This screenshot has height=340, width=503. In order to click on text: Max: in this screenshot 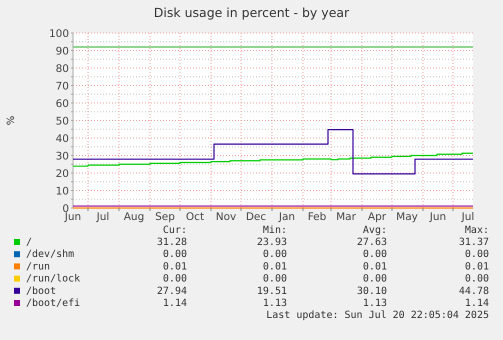, I will do `click(476, 230)`.